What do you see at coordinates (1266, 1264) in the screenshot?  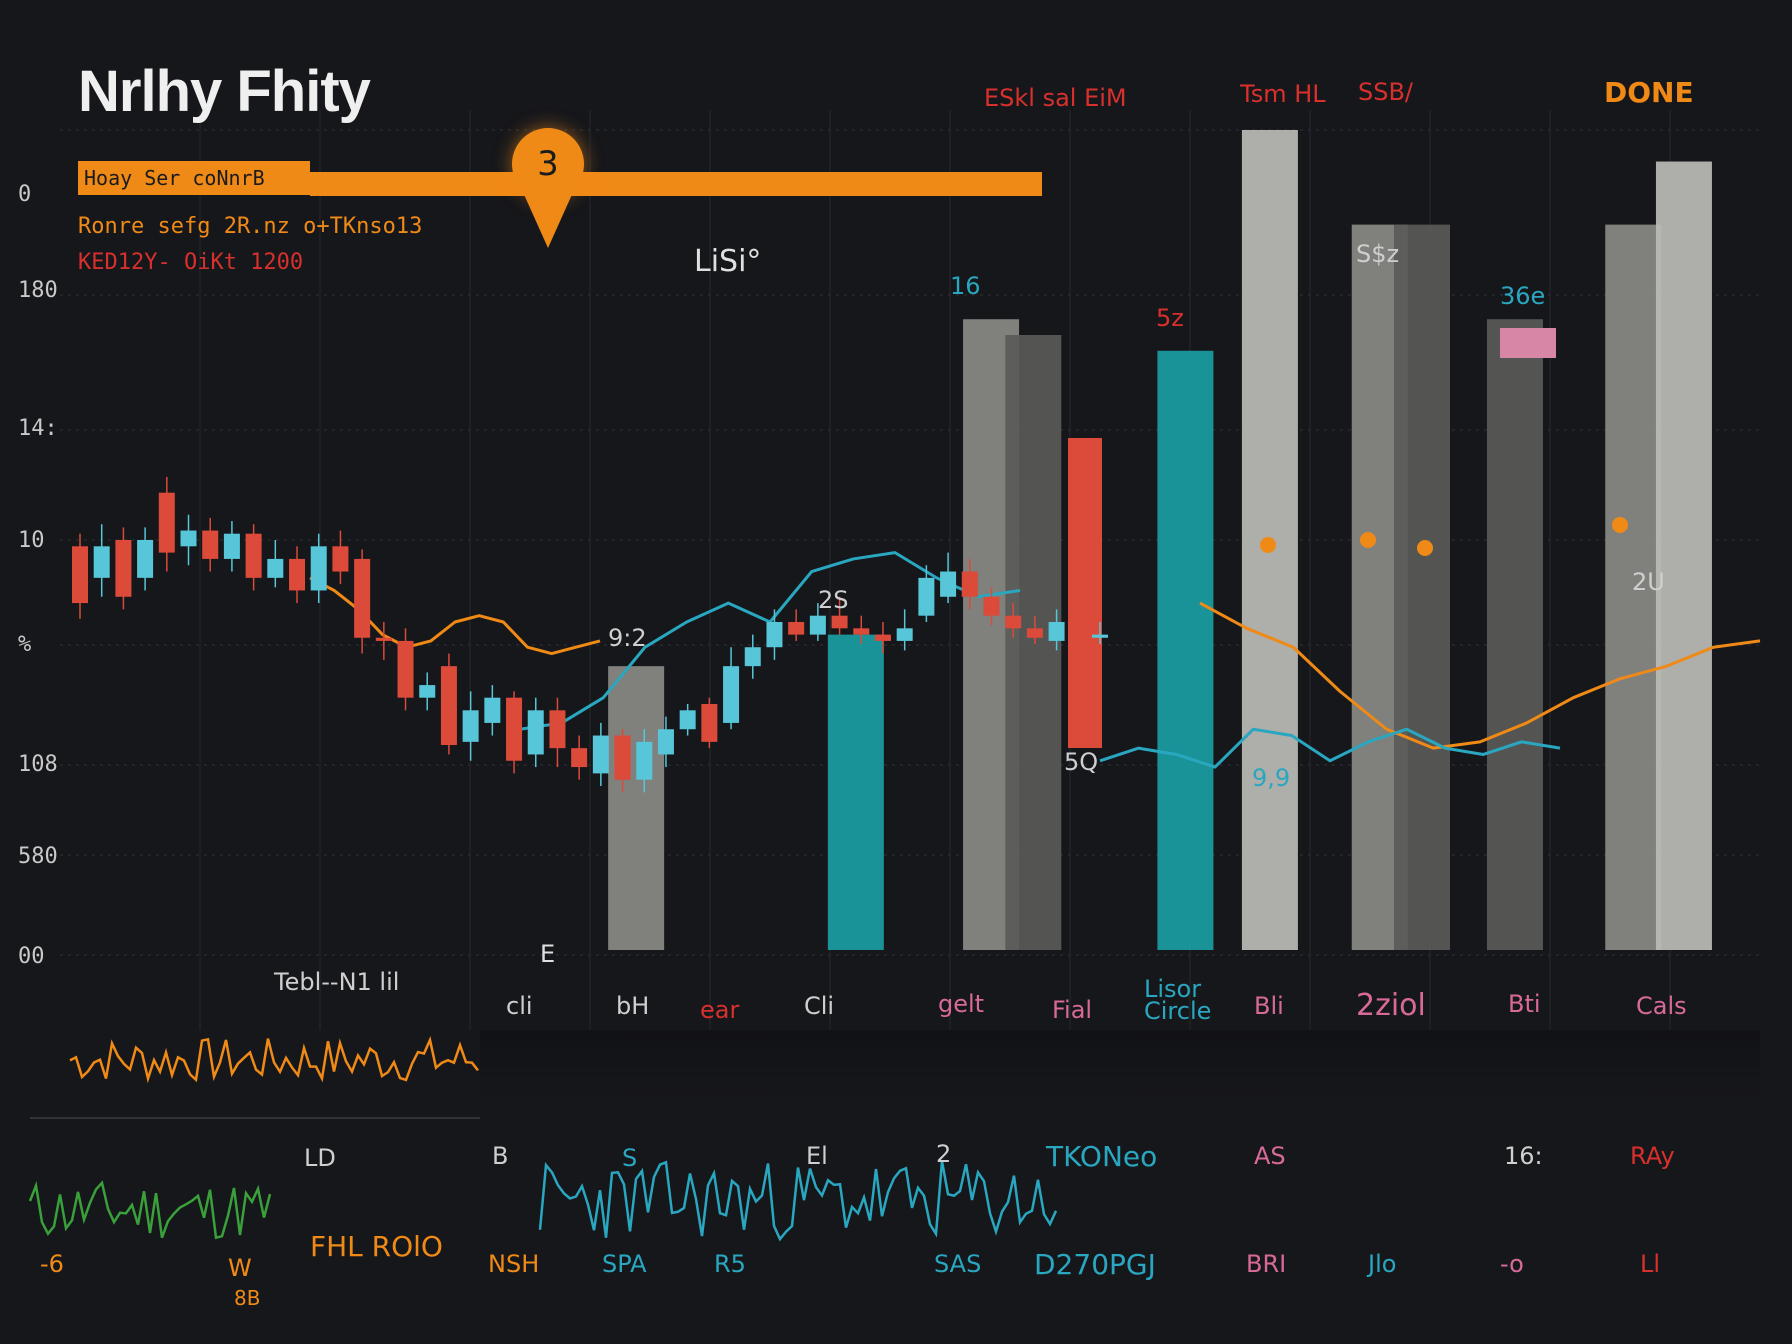 I see `footer-label: BRI` at bounding box center [1266, 1264].